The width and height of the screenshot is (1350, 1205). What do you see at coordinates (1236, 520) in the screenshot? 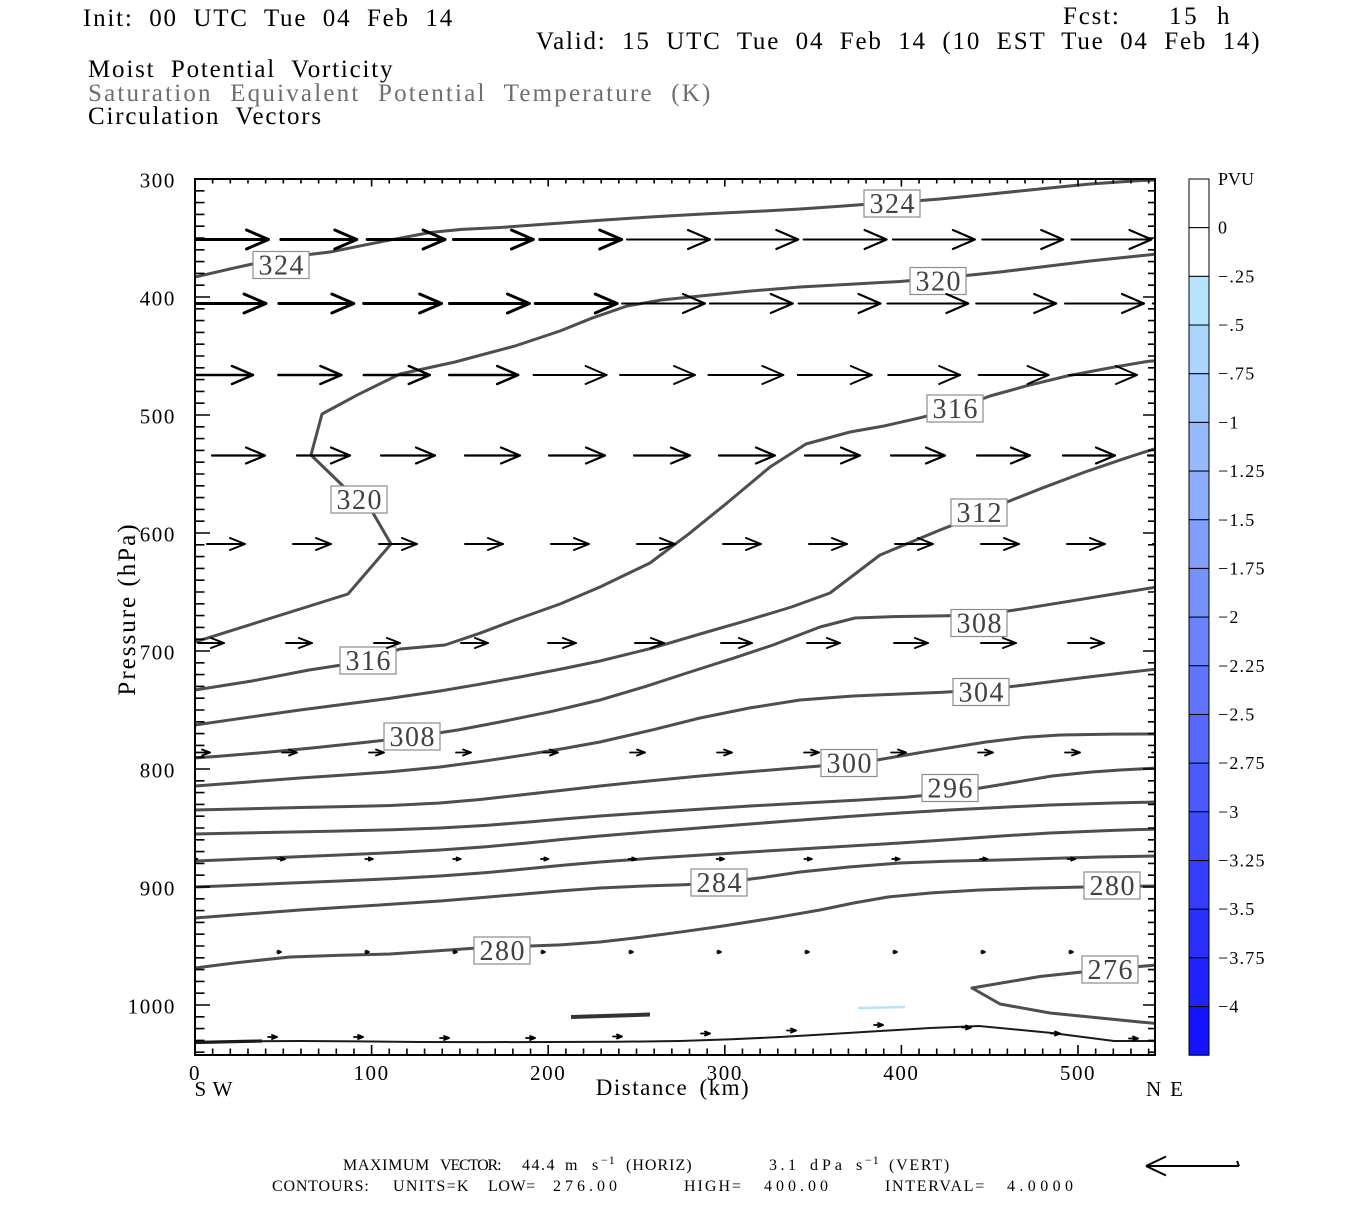
I see `svg-text: −1.5` at bounding box center [1236, 520].